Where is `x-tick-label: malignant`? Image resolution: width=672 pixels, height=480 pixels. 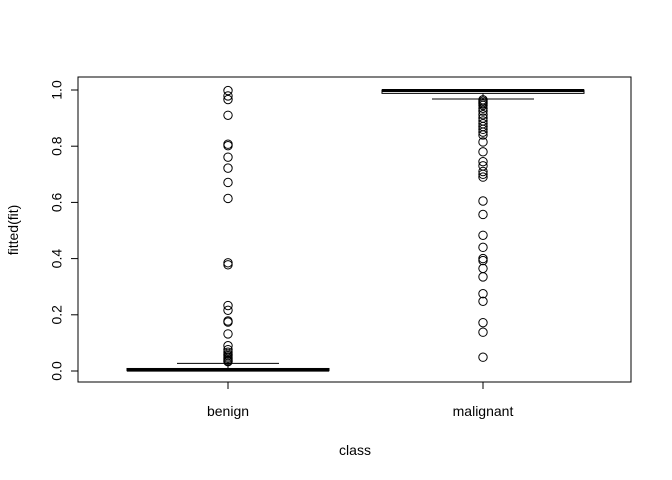
x-tick-label: malignant is located at coordinates (483, 411).